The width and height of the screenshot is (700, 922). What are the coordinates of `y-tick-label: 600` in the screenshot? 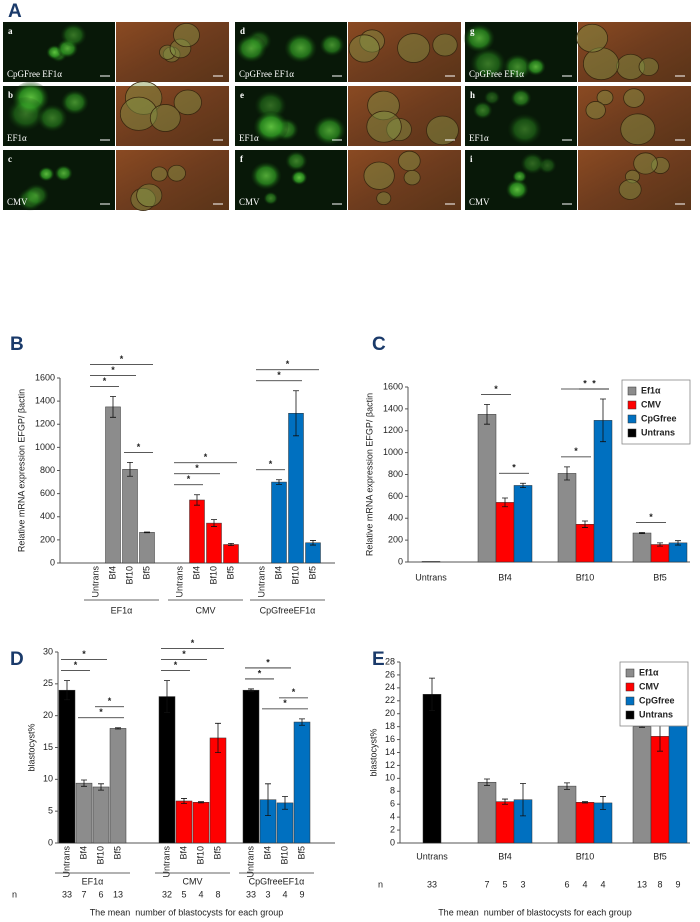 It's located at (395, 496).